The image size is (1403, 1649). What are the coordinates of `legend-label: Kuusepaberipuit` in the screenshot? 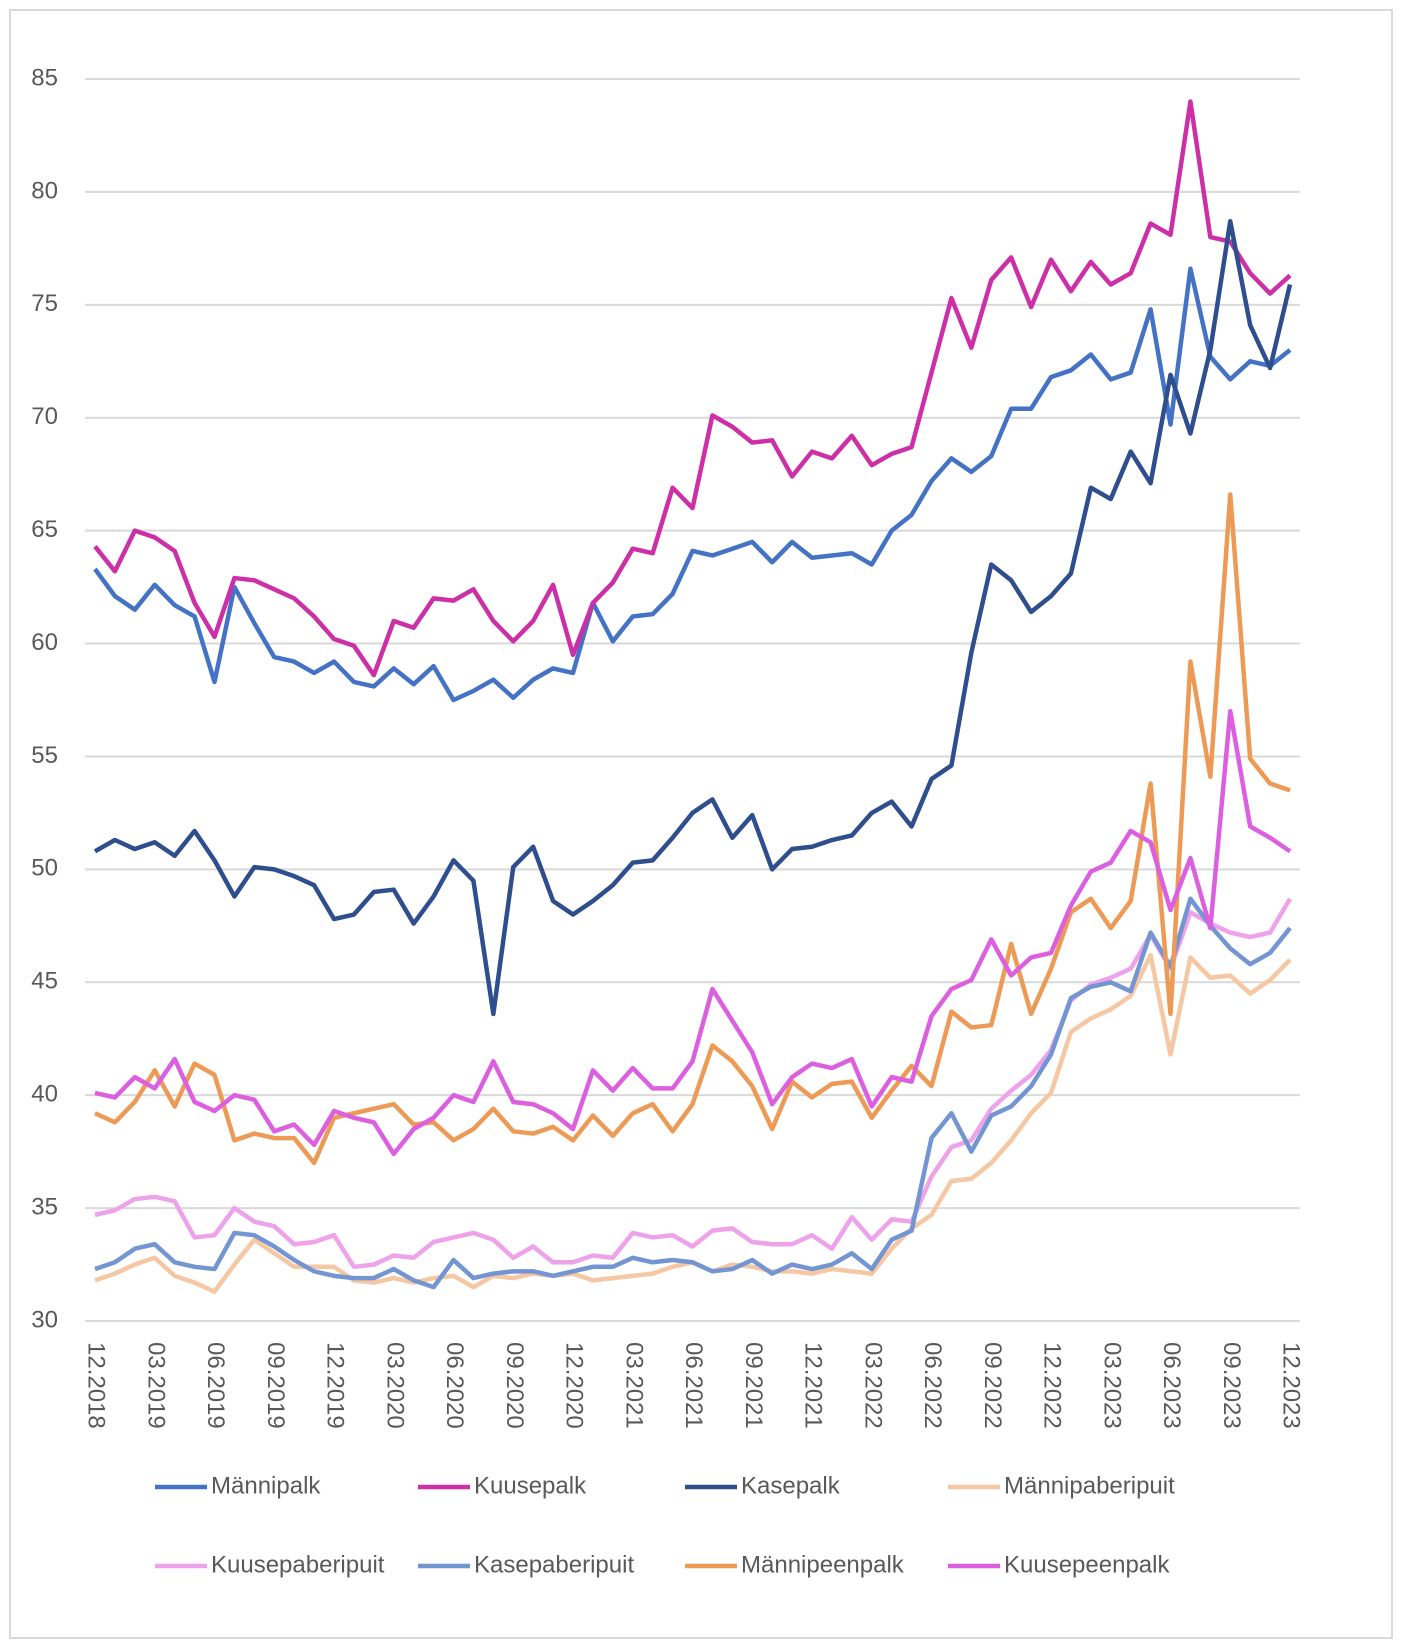 It's located at (298, 1564).